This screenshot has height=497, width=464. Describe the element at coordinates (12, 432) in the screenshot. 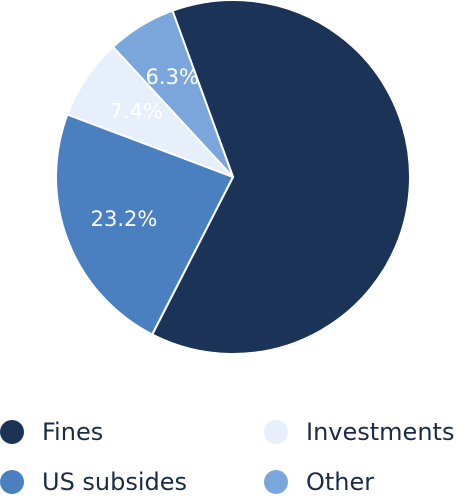

I see `legend-swatch-fines` at that location.